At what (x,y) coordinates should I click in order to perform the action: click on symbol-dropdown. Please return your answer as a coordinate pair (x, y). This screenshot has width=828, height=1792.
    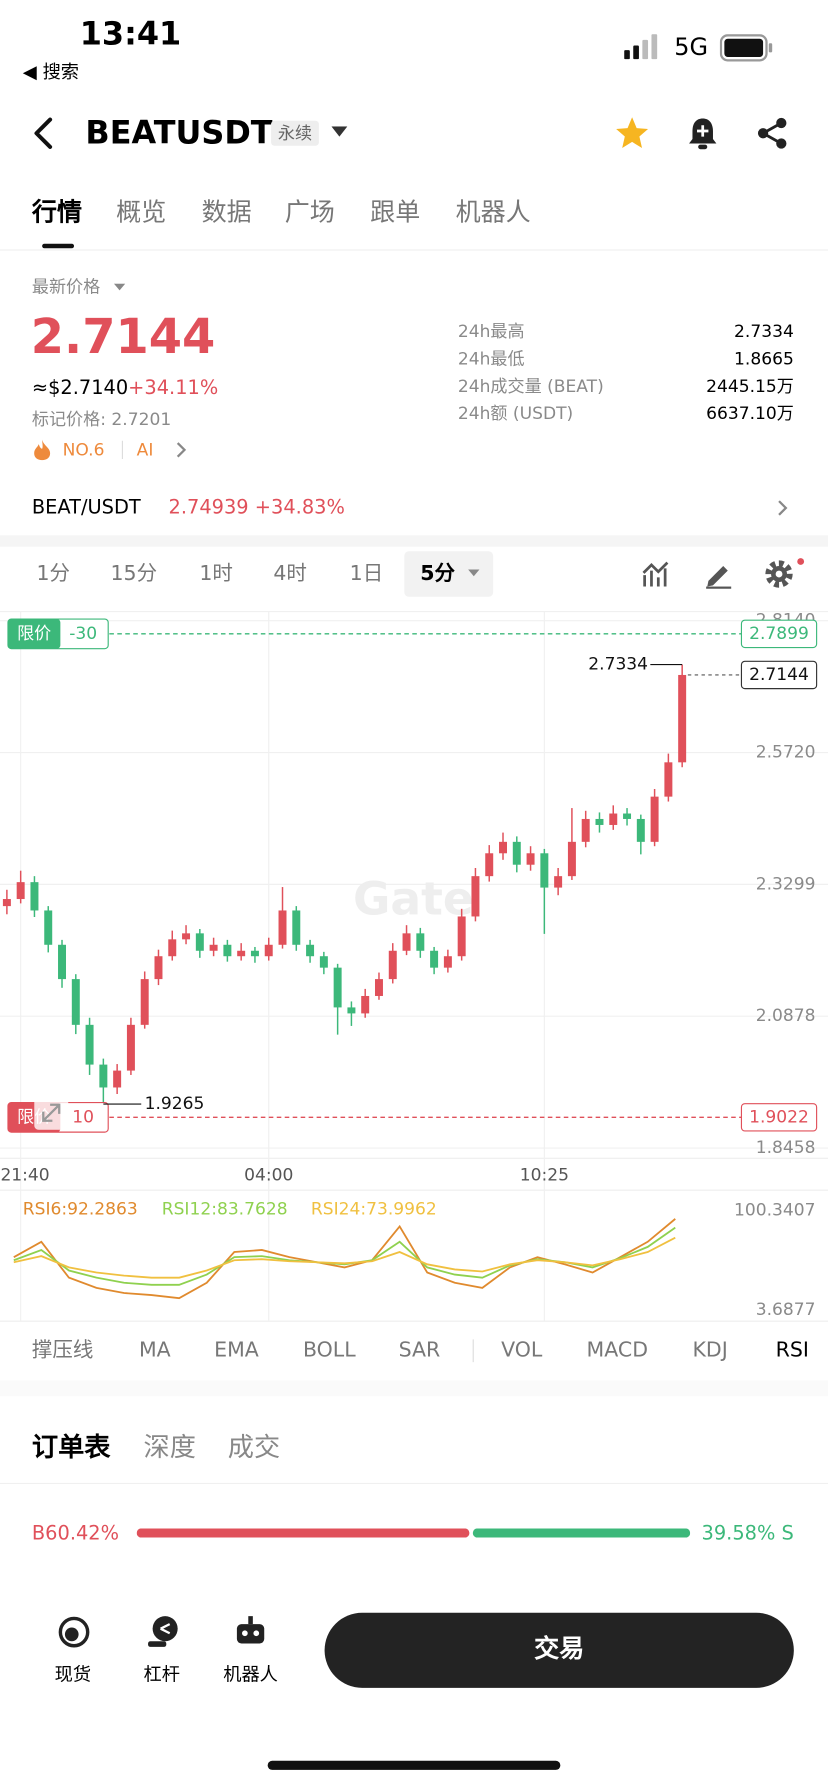
    Looking at the image, I should click on (339, 131).